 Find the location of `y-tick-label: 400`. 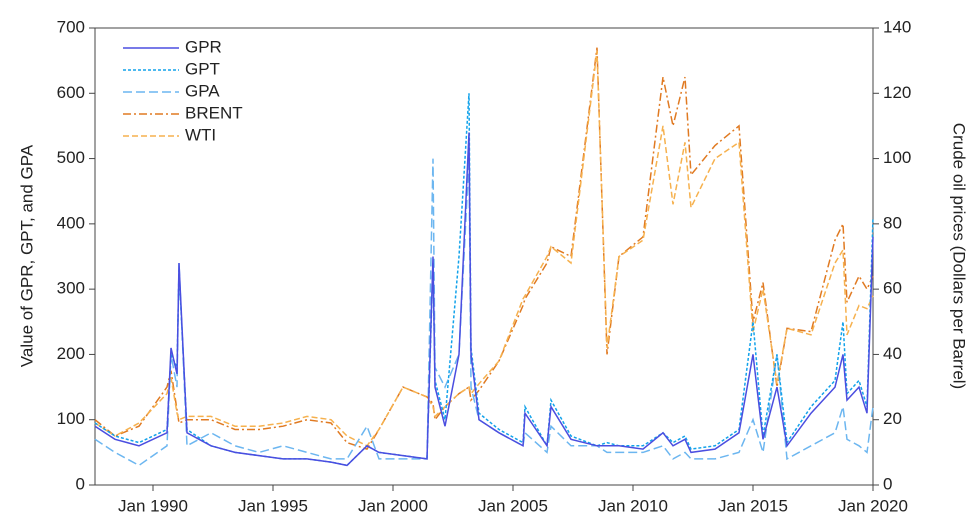

y-tick-label: 400 is located at coordinates (71, 222).